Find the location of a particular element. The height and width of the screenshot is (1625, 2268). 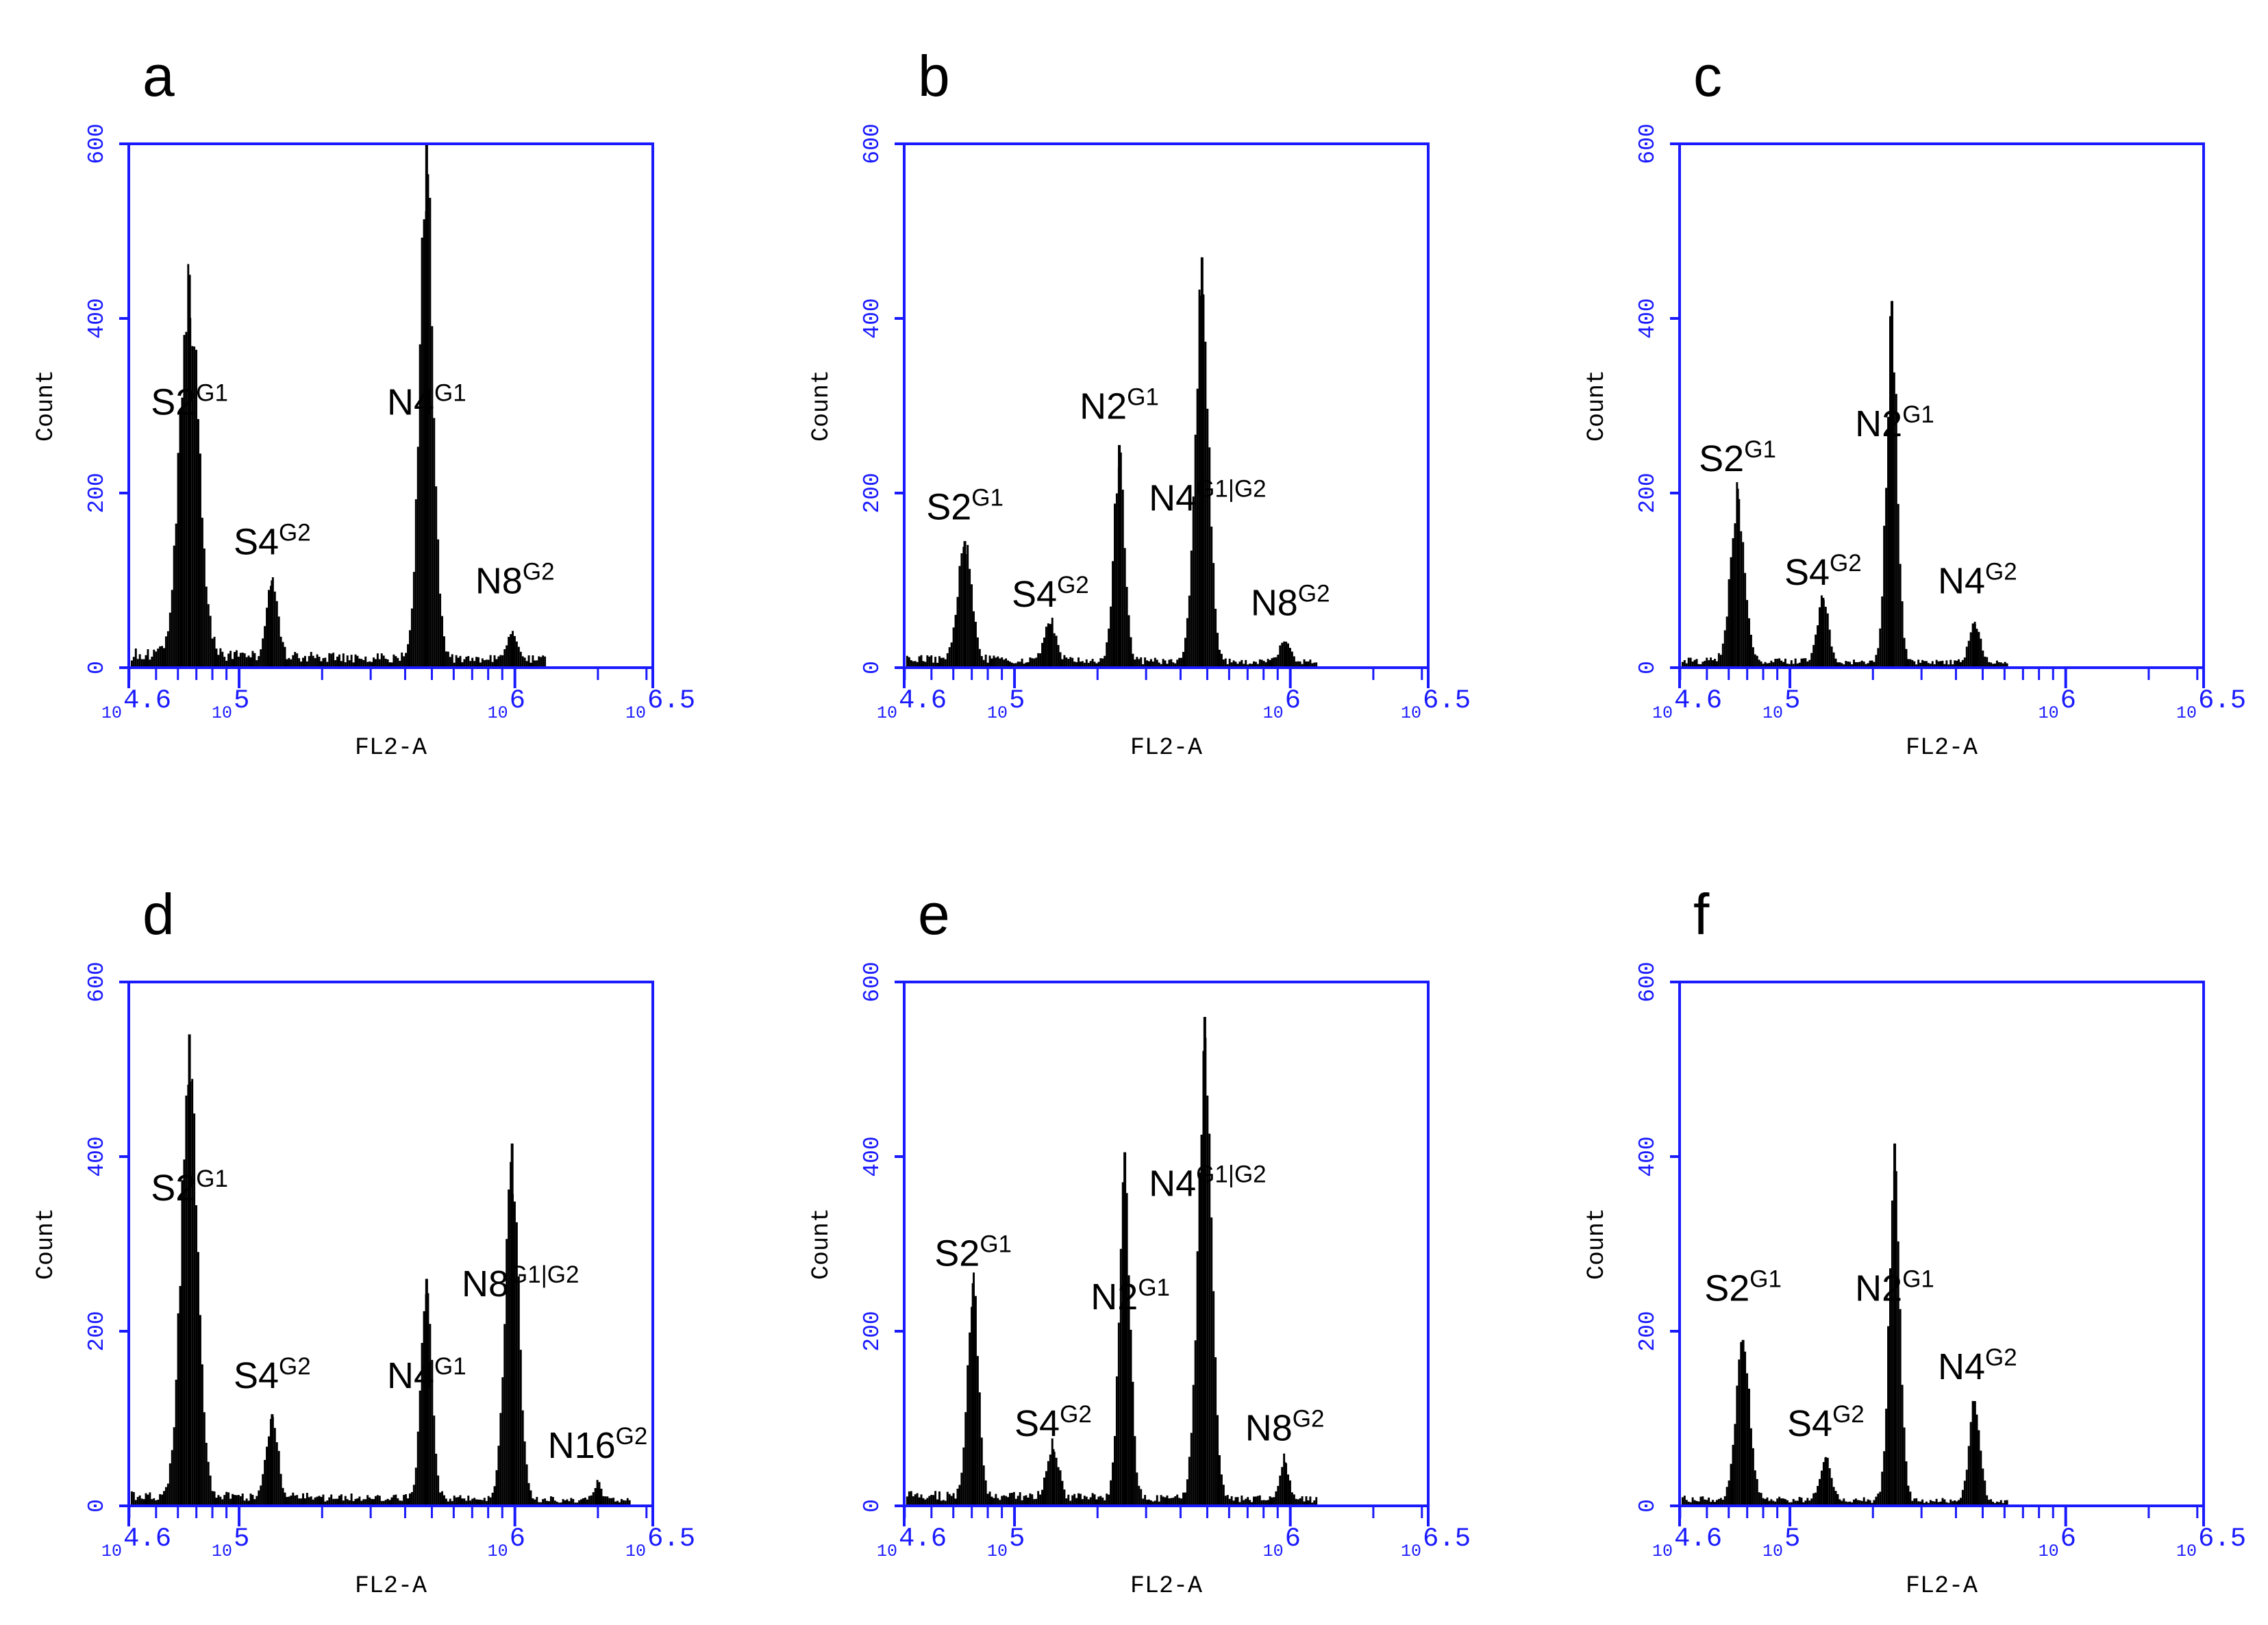

panel-letter: a is located at coordinates (158, 76).